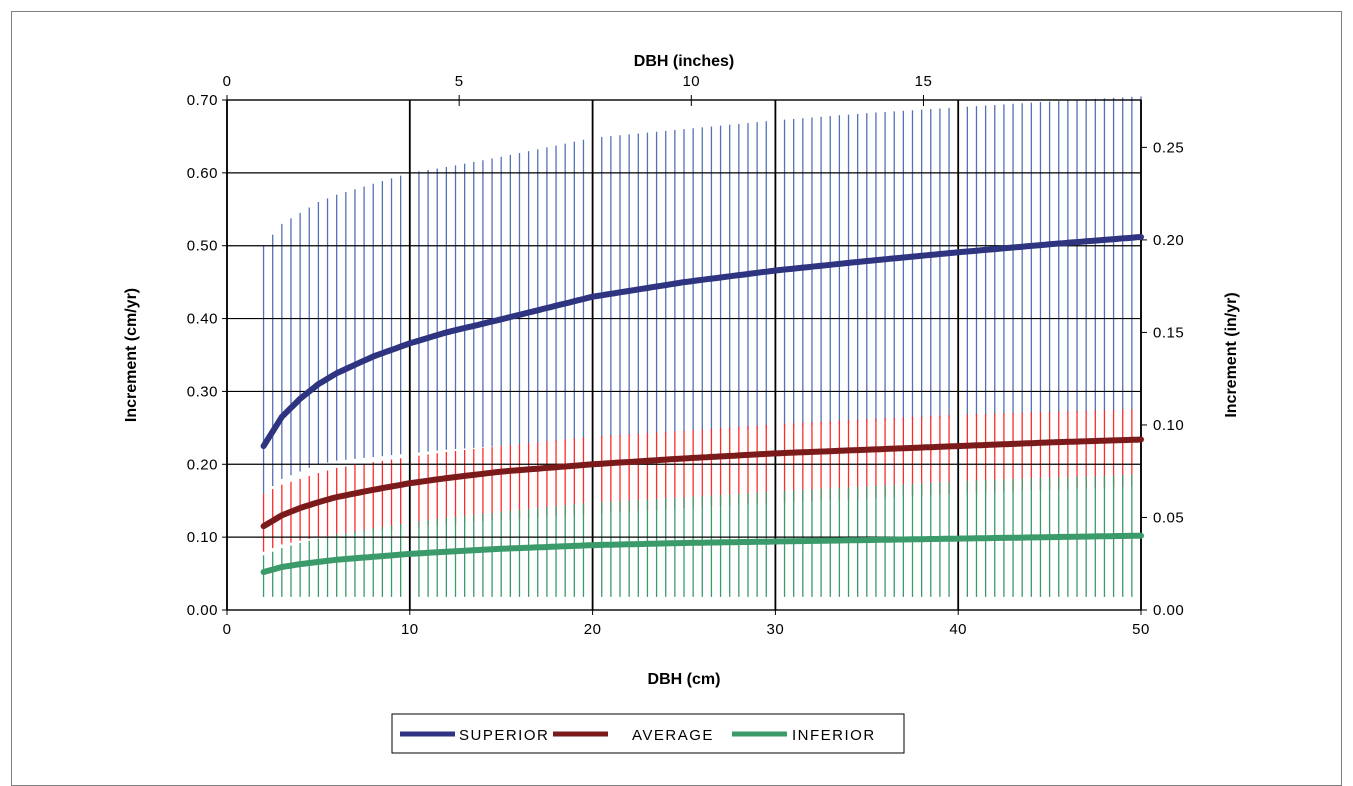 The width and height of the screenshot is (1353, 786). I want to click on legend: SUPERIOR AVERAGE INFERIOR, so click(648, 733).